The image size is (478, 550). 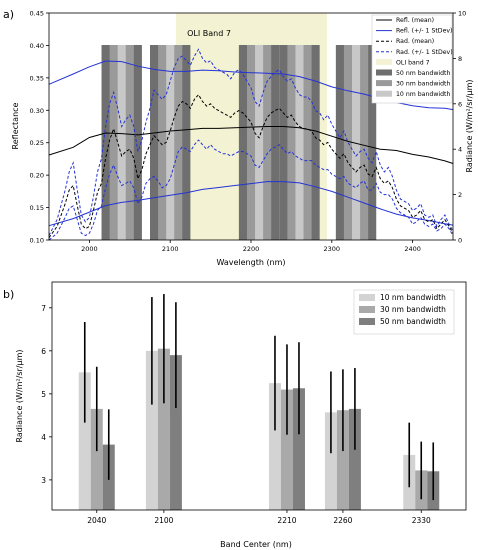 What do you see at coordinates (286, 520) in the screenshot?
I see `x-tick-label-b-2: 2210` at bounding box center [286, 520].